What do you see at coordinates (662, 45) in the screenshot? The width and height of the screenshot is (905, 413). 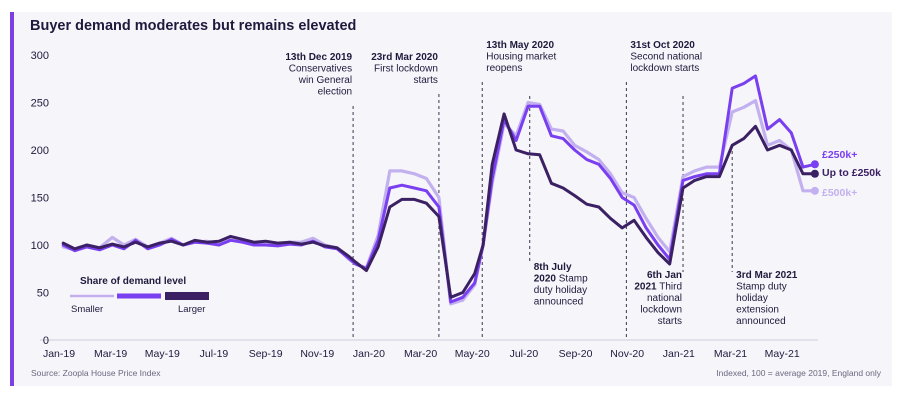 I see `event-label-line: 31st Oct 2020` at bounding box center [662, 45].